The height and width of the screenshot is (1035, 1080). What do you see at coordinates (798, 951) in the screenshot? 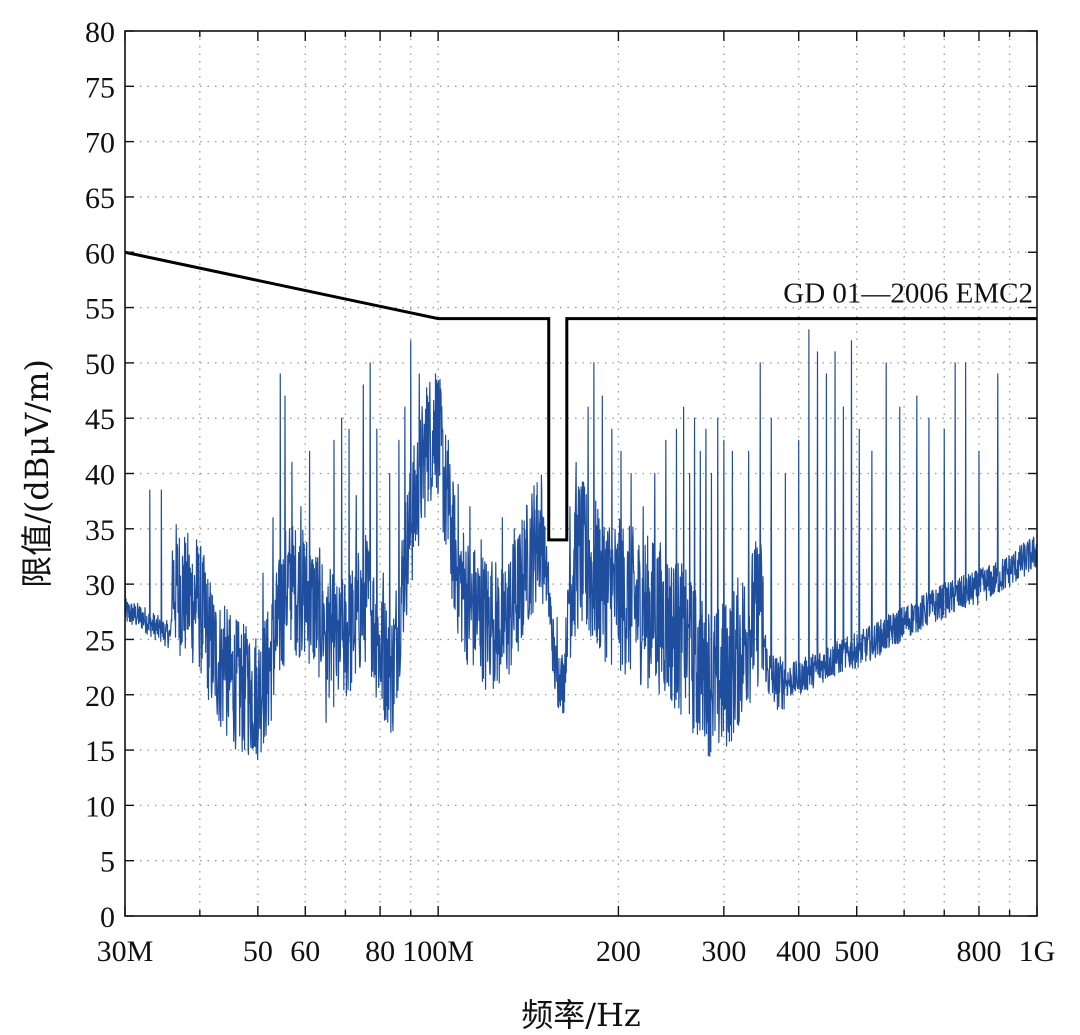
I see `x-tick-label: 400` at bounding box center [798, 951].